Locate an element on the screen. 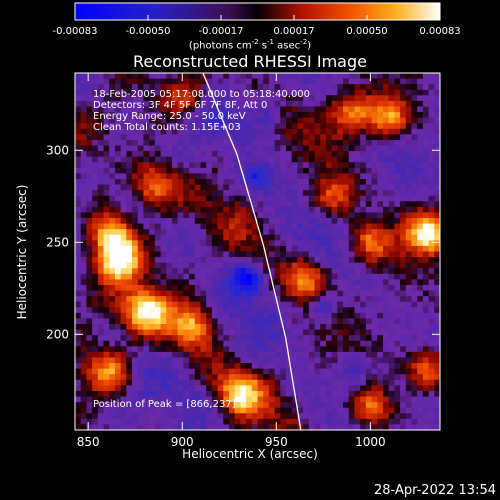  solar-limb-curve is located at coordinates (252, 251).